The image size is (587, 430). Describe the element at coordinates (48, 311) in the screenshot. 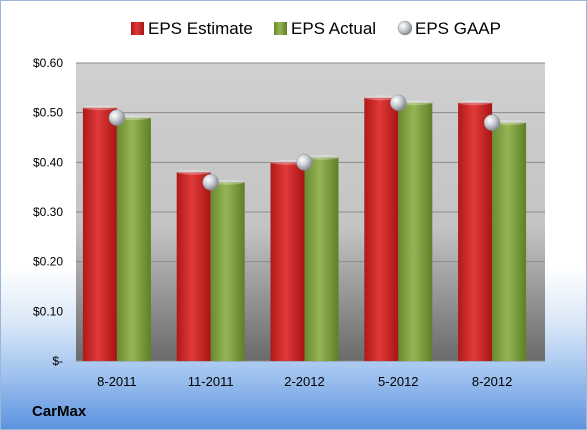

I see `y-tick-label: $0.10` at that location.